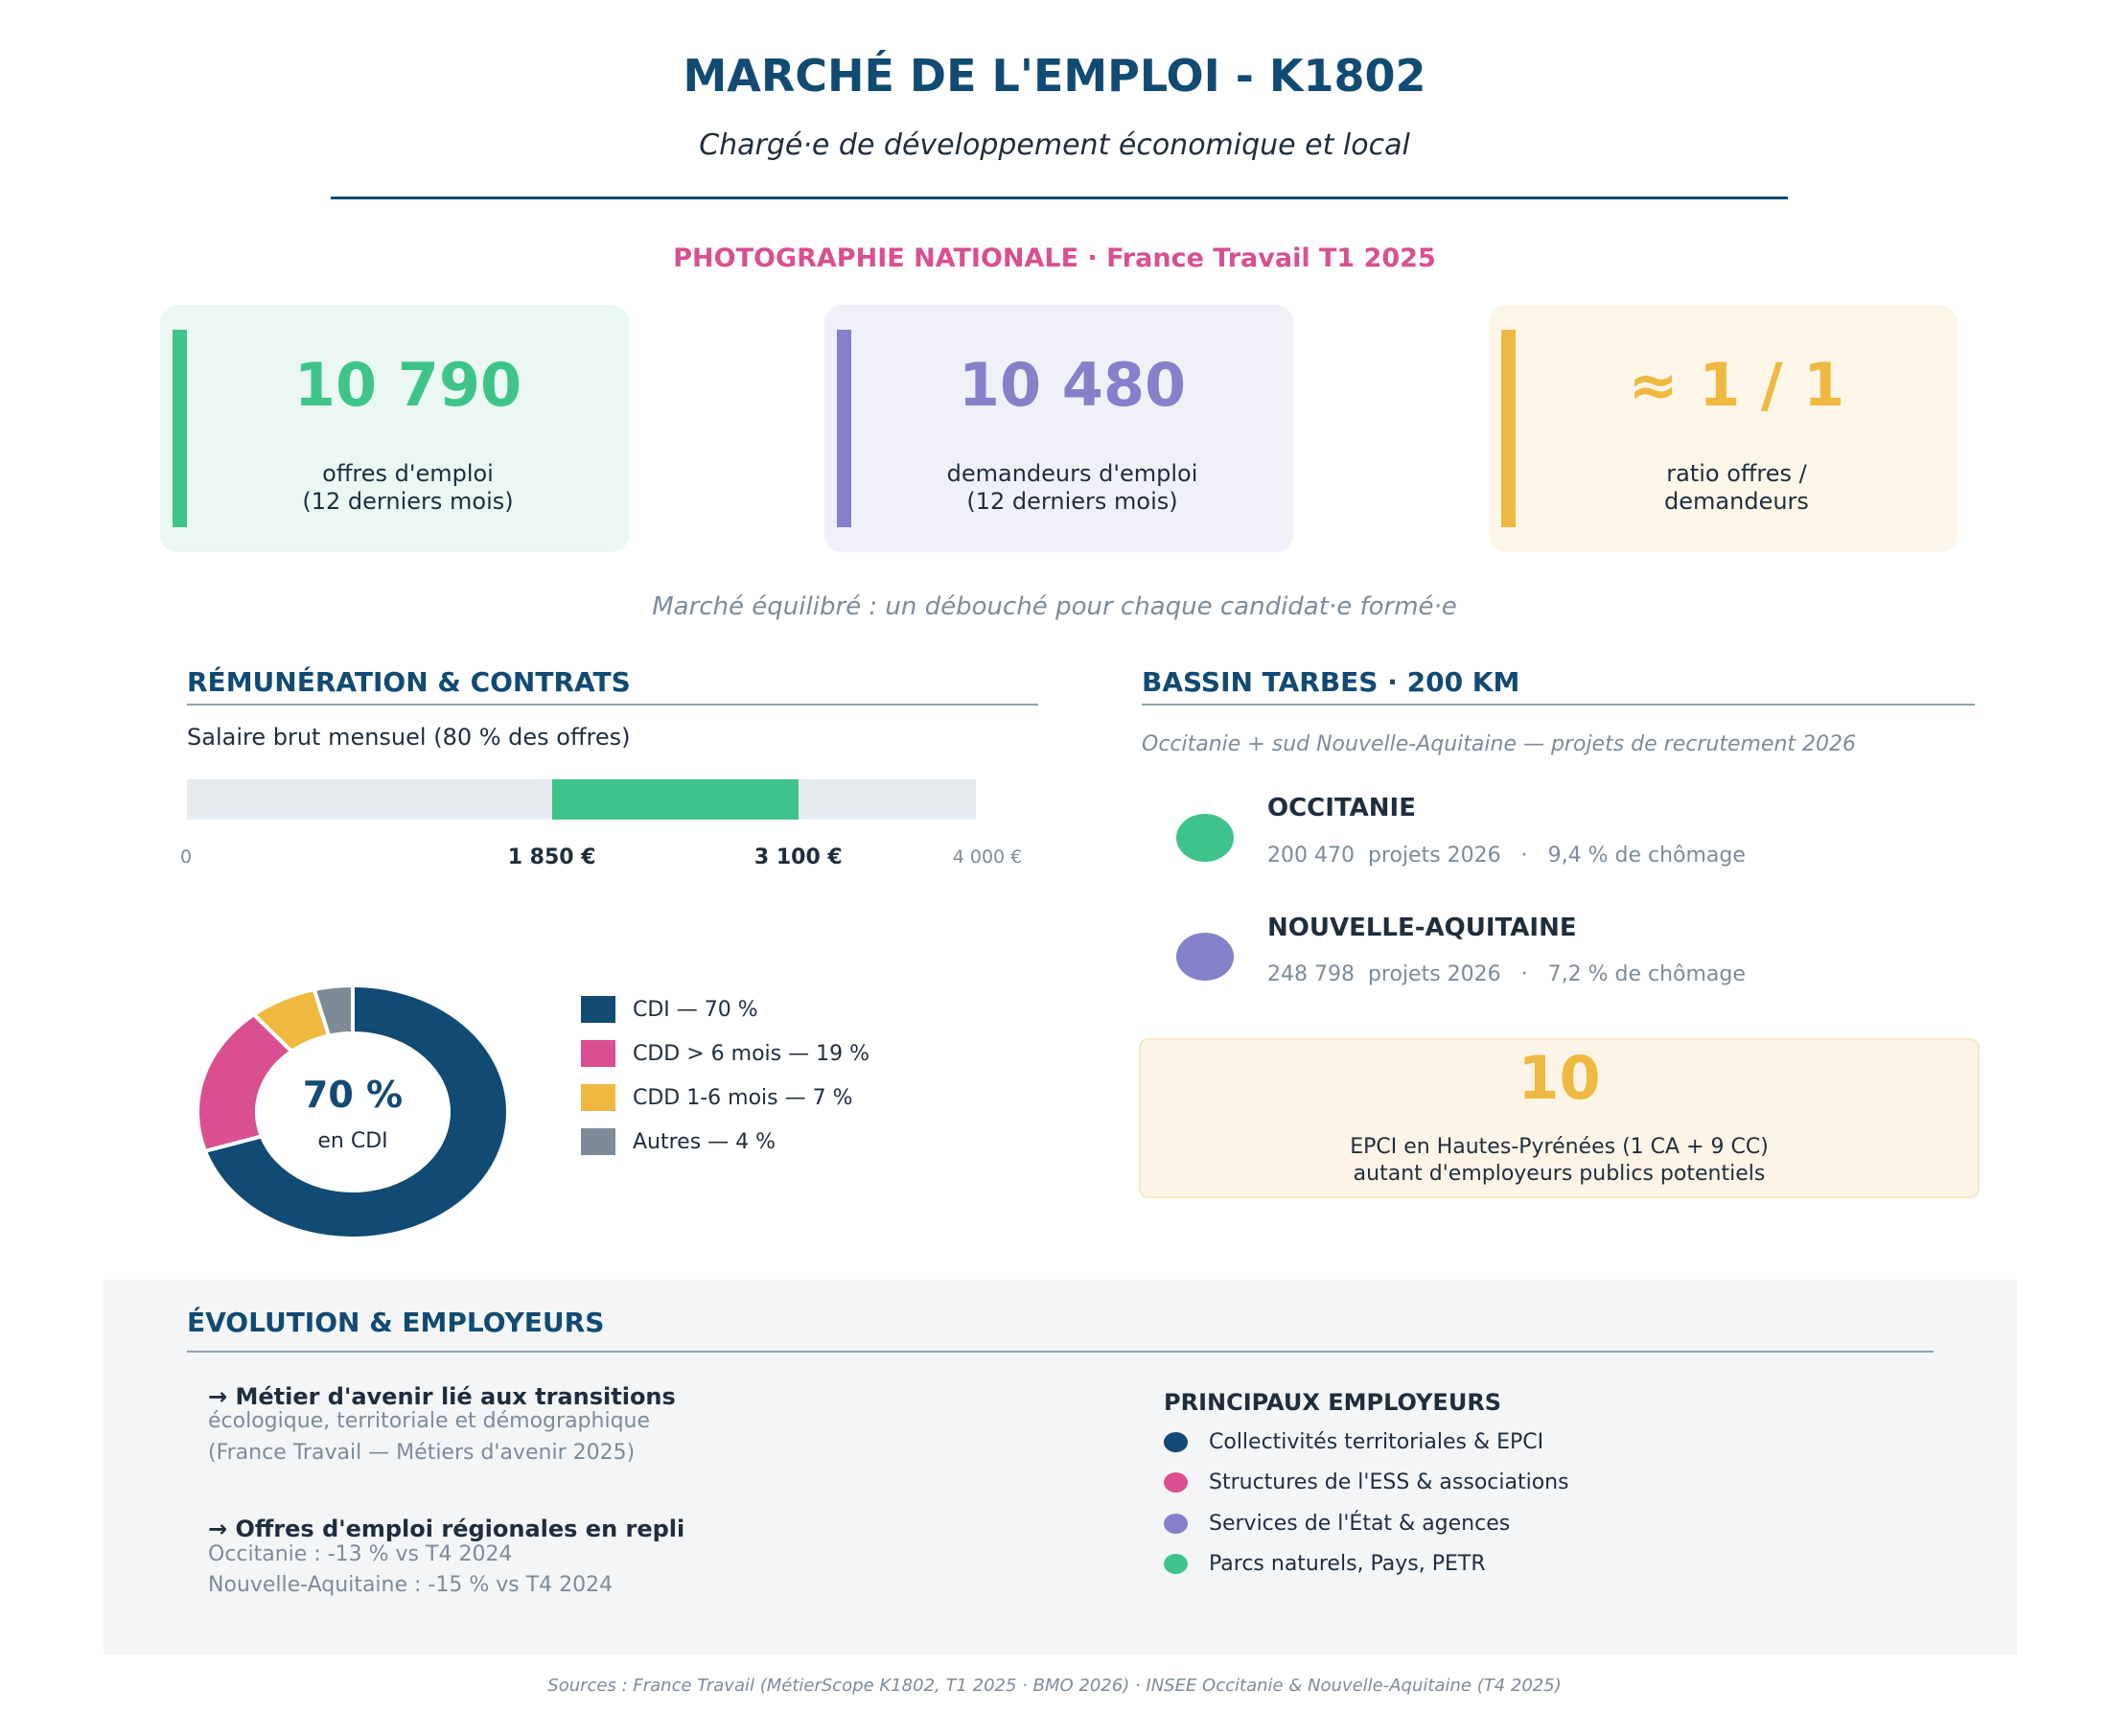 This screenshot has width=2109, height=1736. I want to click on employer-item: Collectivités territoriales & EPCI, so click(1353, 1441).